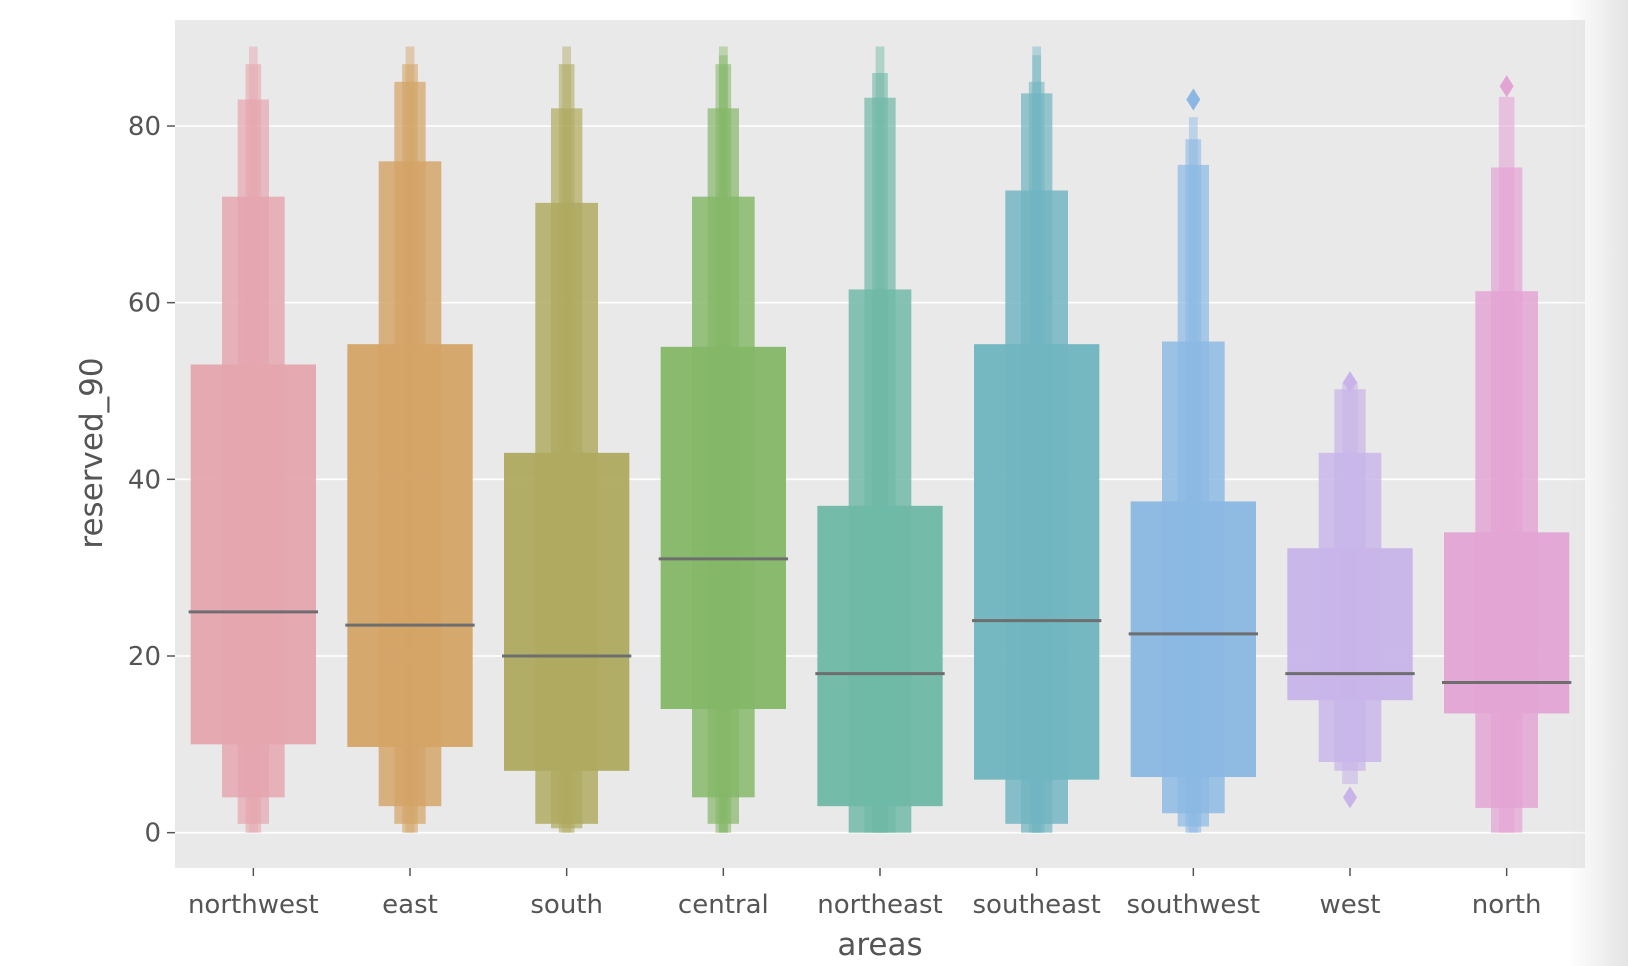  What do you see at coordinates (1193, 460) in the screenshot?
I see `boxen-southwest` at bounding box center [1193, 460].